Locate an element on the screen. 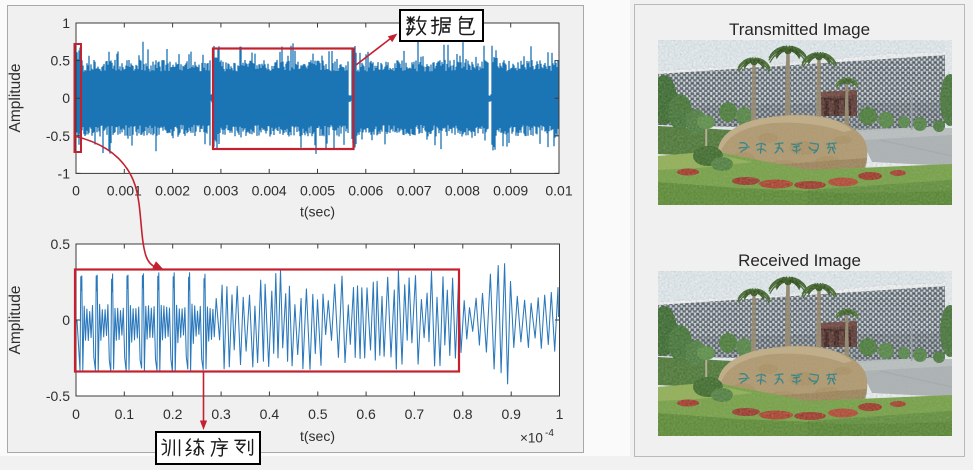 Image resolution: width=973 pixels, height=470 pixels. svg-text: 0.008 is located at coordinates (462, 191).